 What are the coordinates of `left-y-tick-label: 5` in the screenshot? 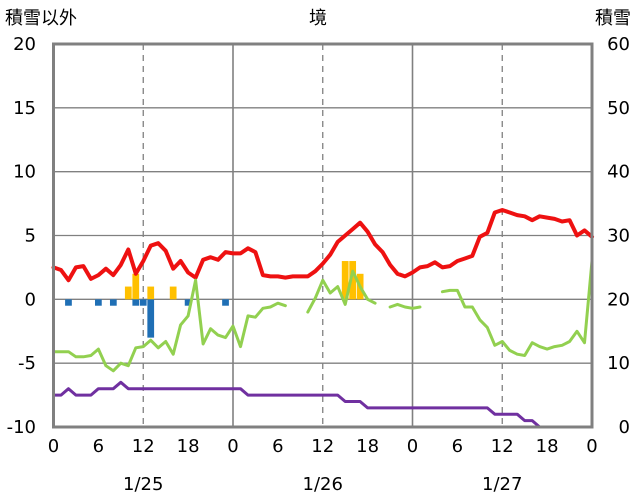 It's located at (30, 236).